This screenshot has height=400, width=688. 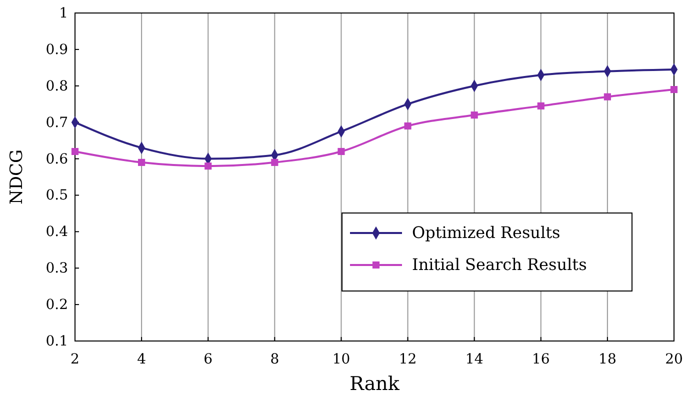 What do you see at coordinates (208, 359) in the screenshot?
I see `x-tick-label: 6` at bounding box center [208, 359].